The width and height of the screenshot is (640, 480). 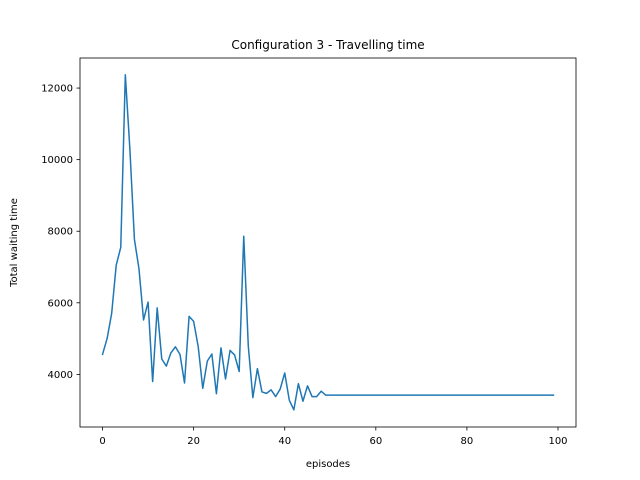 I want to click on chart-title: Configuration 3 - Travelling time, so click(x=327, y=45).